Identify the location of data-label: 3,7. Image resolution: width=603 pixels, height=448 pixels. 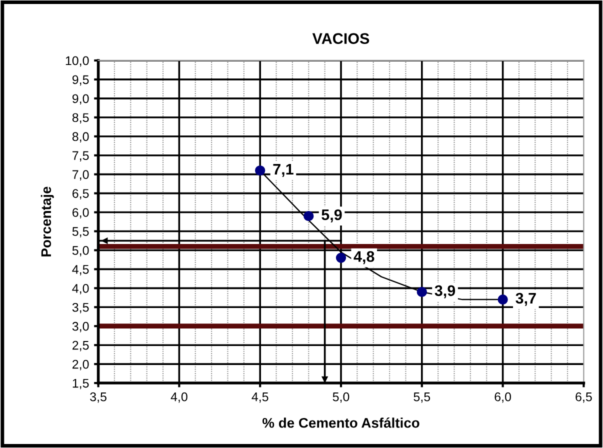
(526, 299).